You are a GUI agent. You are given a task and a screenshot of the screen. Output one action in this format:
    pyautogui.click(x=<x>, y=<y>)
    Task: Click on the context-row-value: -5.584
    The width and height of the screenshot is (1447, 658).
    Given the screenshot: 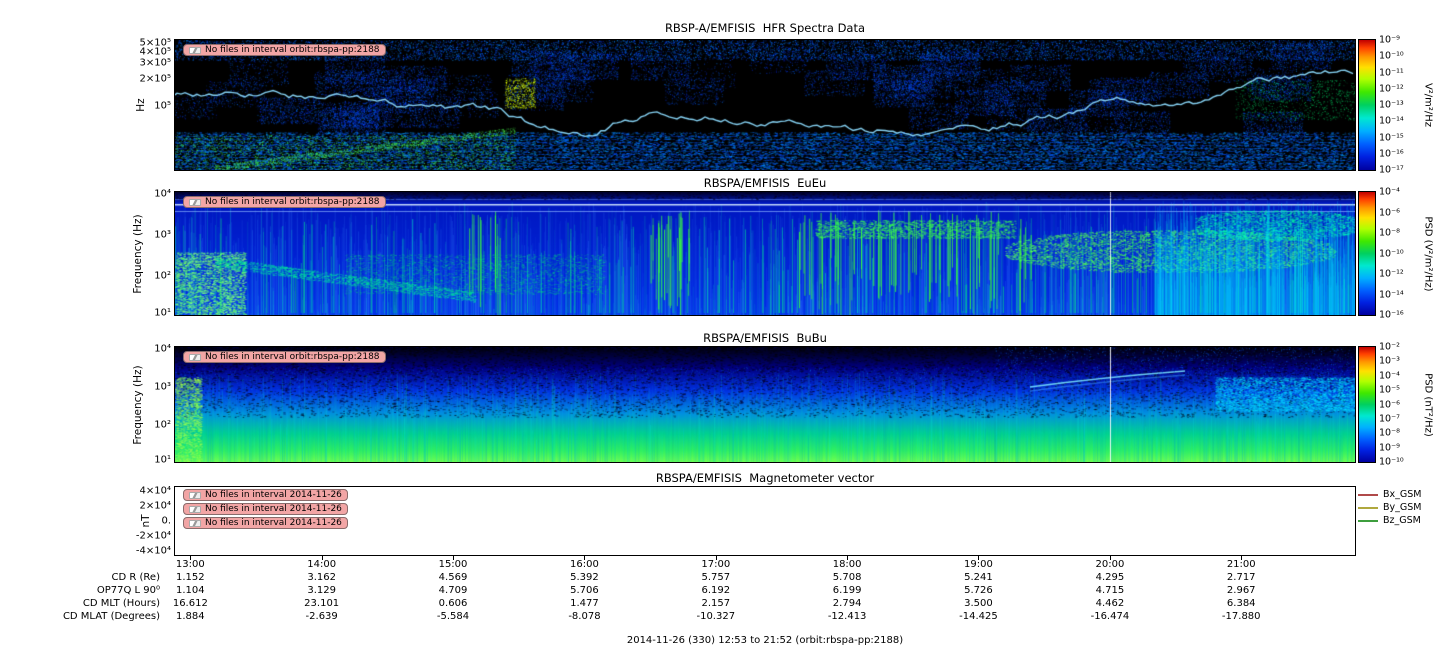 What is the action you would take?
    pyautogui.click(x=453, y=616)
    